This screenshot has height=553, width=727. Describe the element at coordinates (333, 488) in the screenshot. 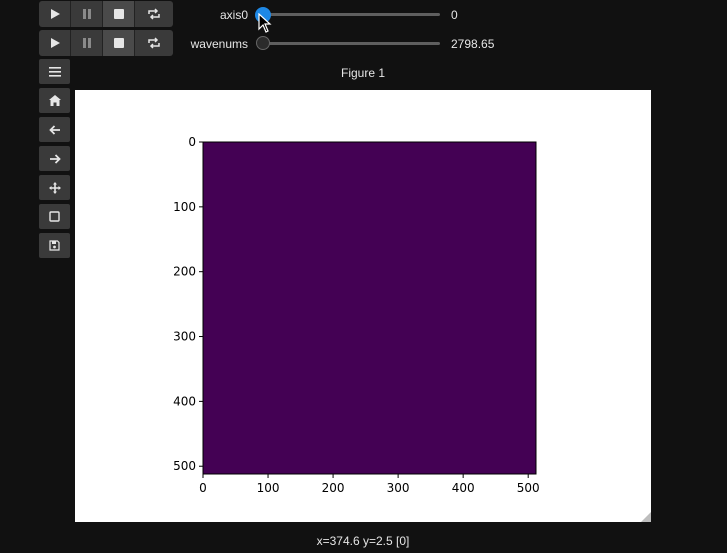

I see `x-tick-label: 200` at that location.